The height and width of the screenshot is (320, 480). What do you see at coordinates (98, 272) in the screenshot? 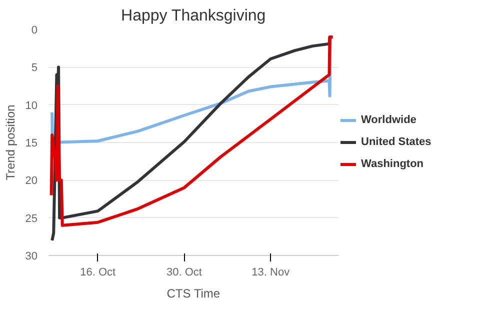
I see `x-tick-label: 16. Oct` at bounding box center [98, 272].